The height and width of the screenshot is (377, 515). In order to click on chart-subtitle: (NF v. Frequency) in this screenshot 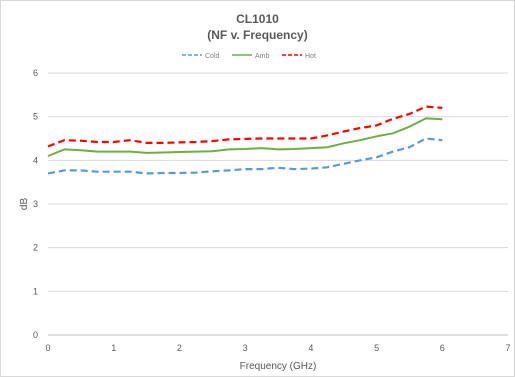, I will do `click(257, 35)`.